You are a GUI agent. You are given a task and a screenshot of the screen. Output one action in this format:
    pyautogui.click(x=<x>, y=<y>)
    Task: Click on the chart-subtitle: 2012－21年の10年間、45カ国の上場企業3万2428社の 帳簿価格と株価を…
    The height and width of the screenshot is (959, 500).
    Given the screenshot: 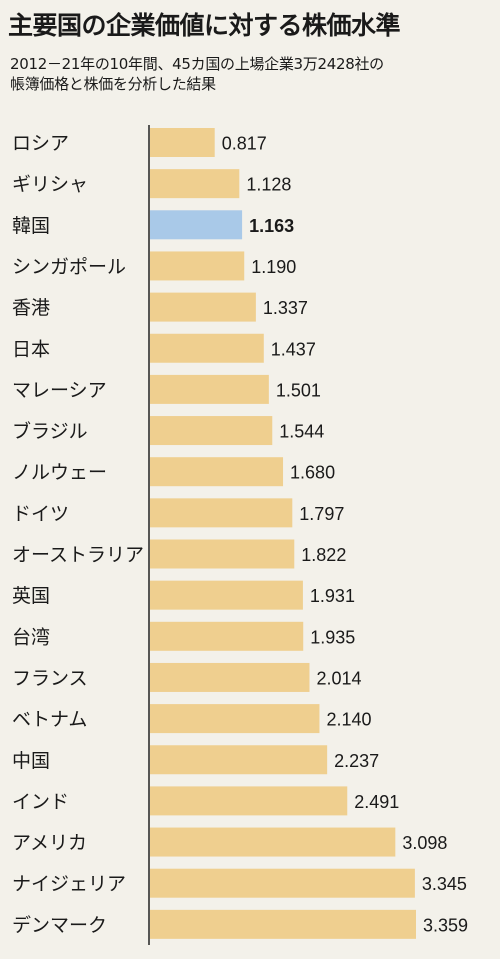 What is the action you would take?
    pyautogui.click(x=250, y=74)
    